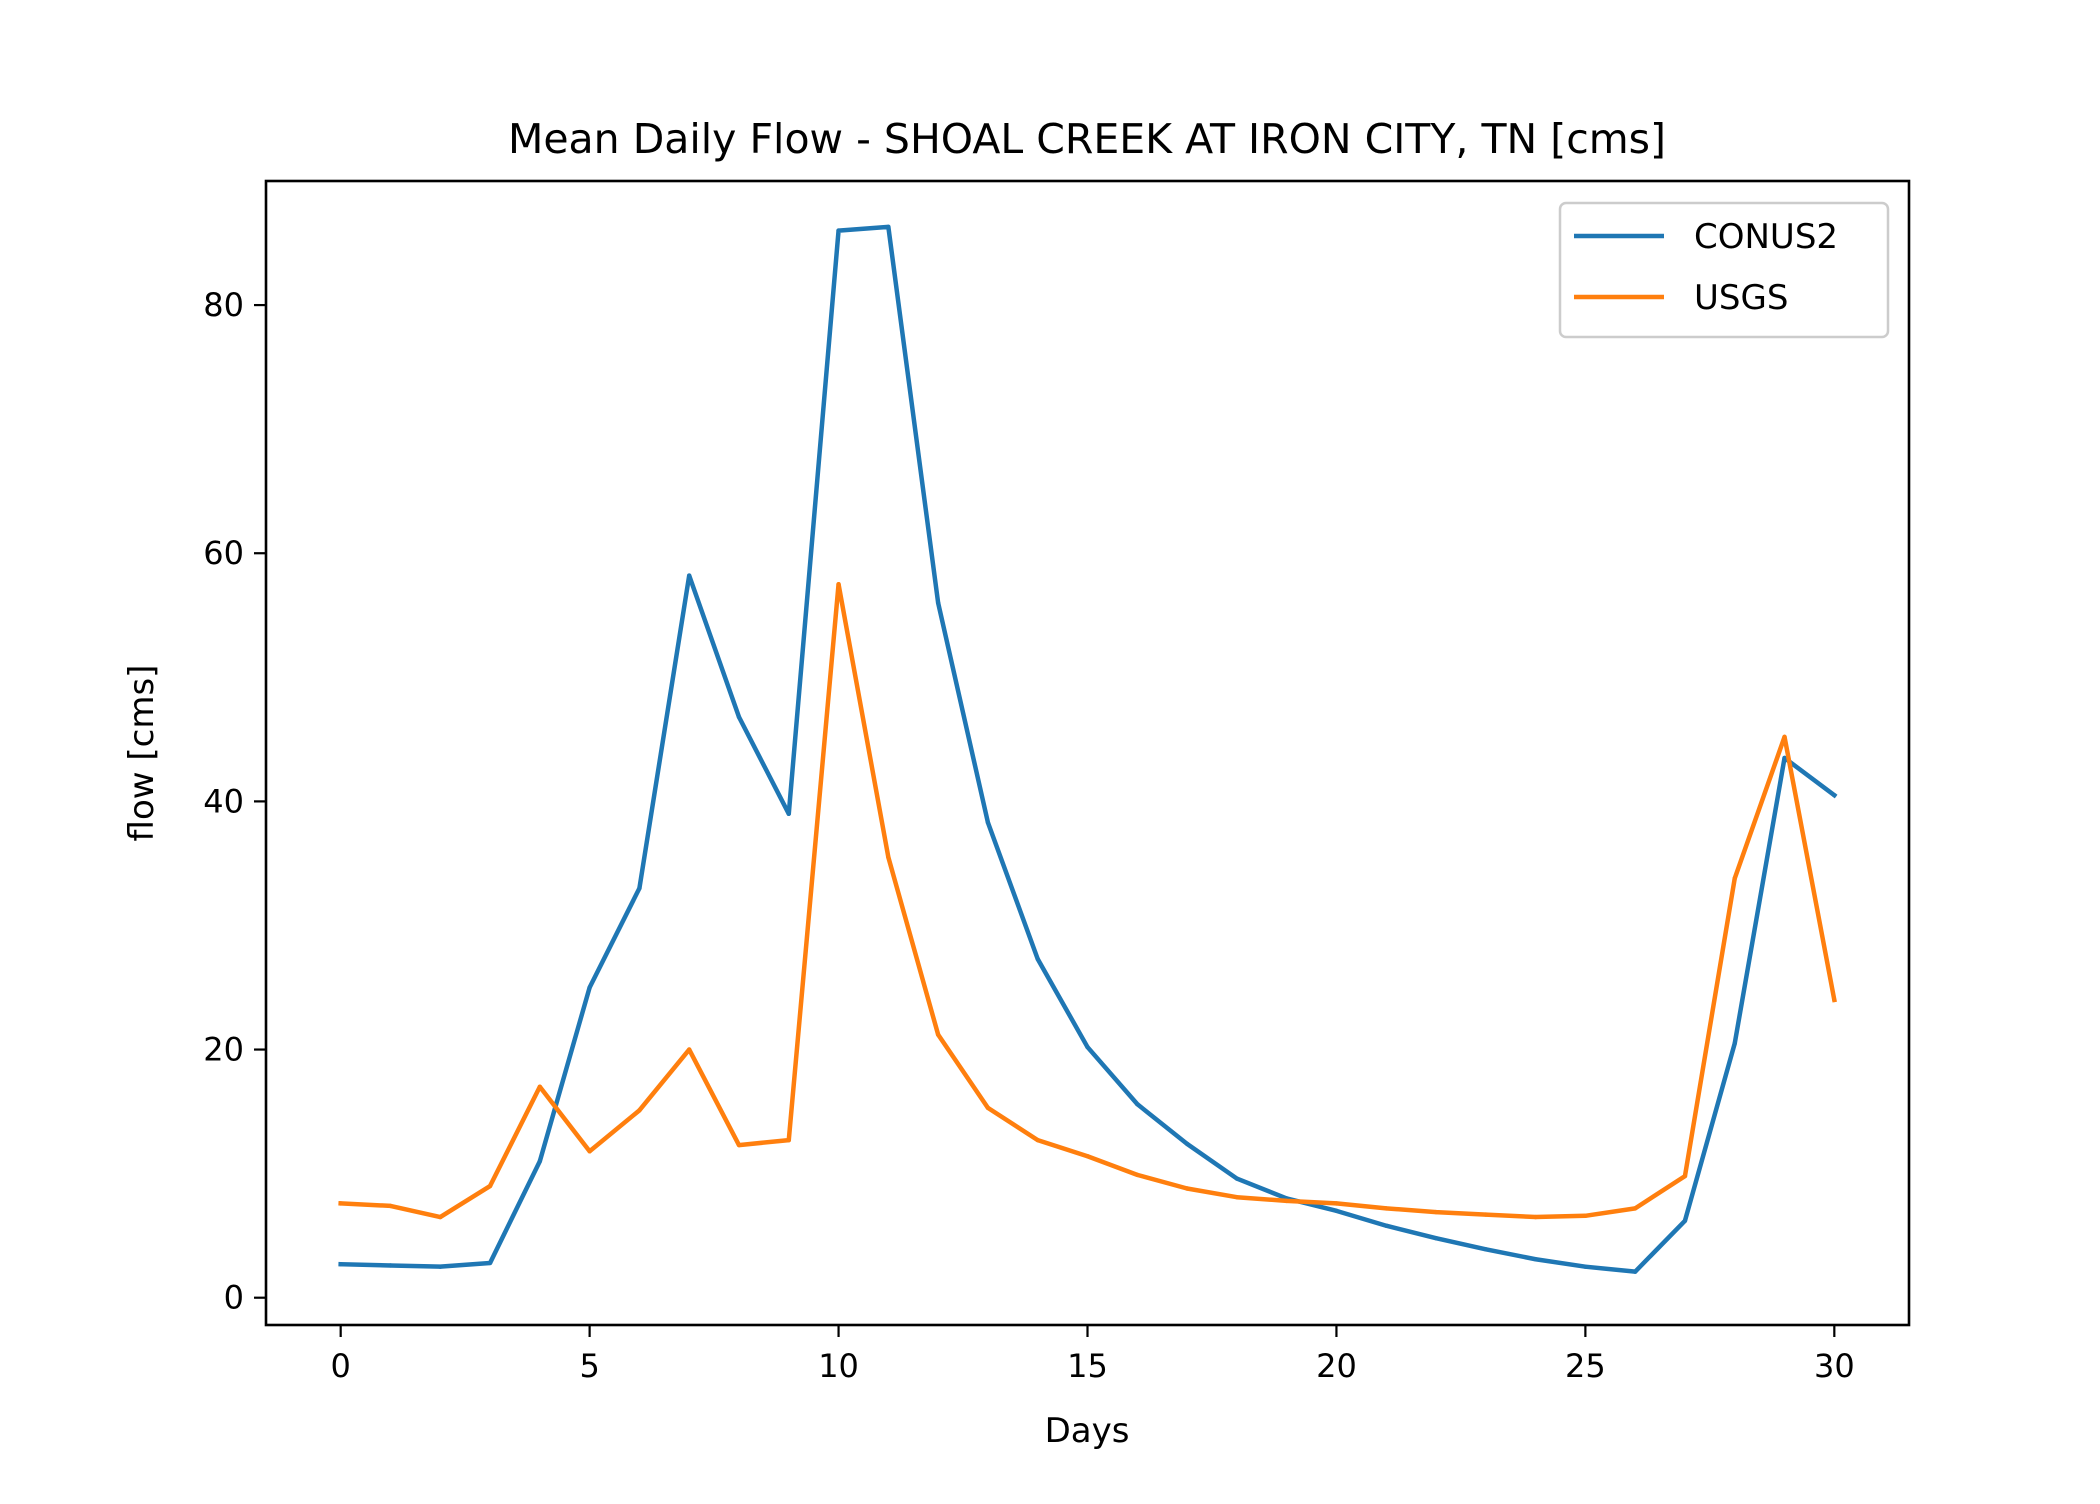 The image size is (2100, 1504). What do you see at coordinates (223, 1050) in the screenshot?
I see `y-tick-label: 20` at bounding box center [223, 1050].